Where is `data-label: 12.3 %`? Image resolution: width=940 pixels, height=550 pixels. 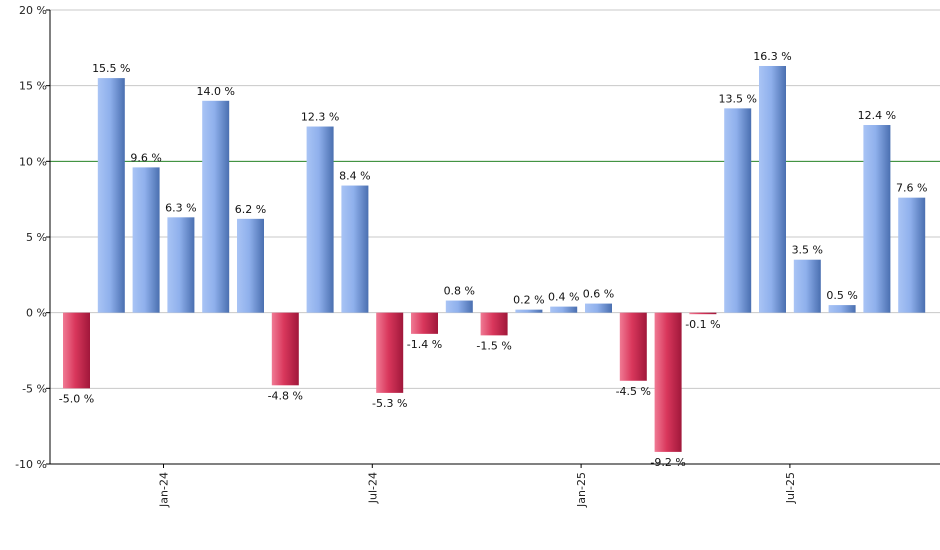 data-label: 12.3 % is located at coordinates (320, 117).